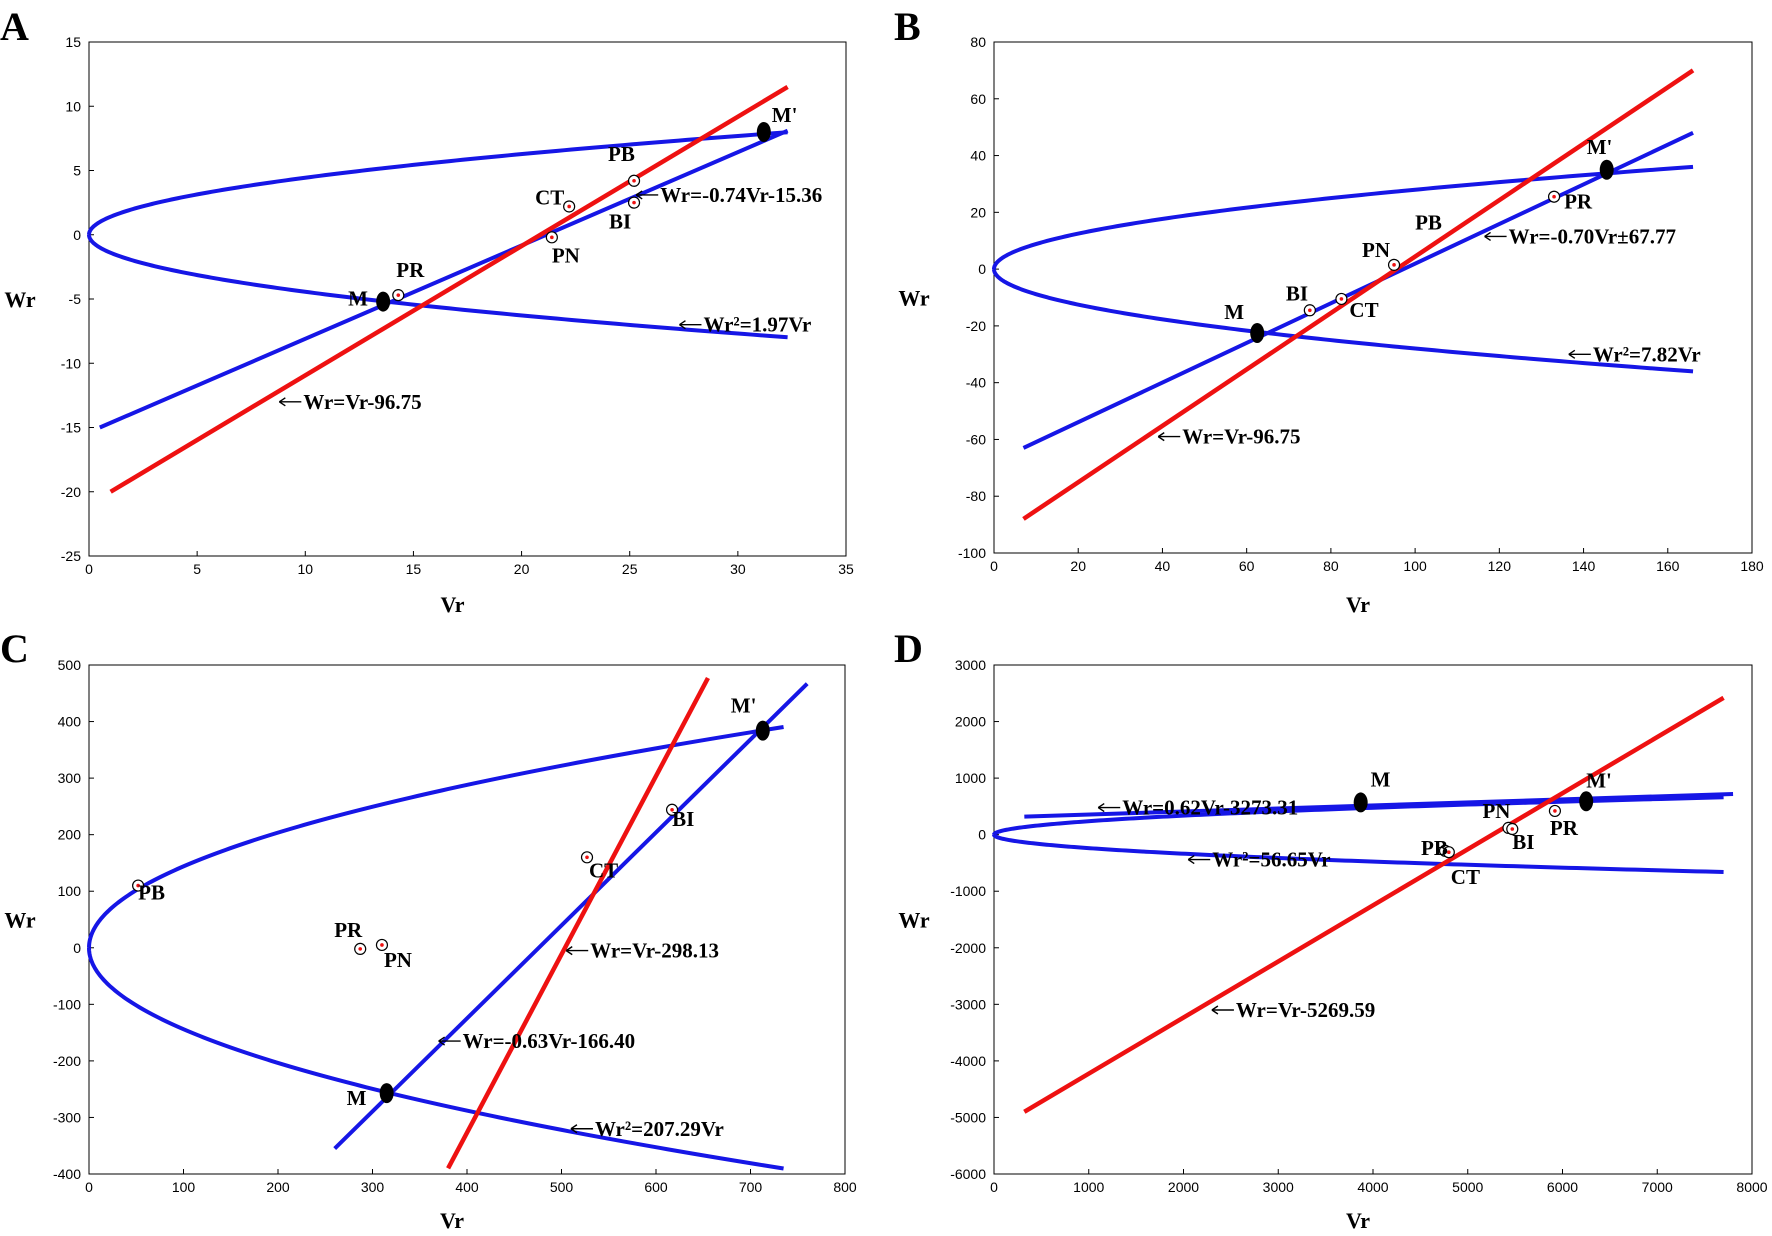 The image size is (1772, 1236). I want to click on y-tick-label: -3000, so click(968, 1004).